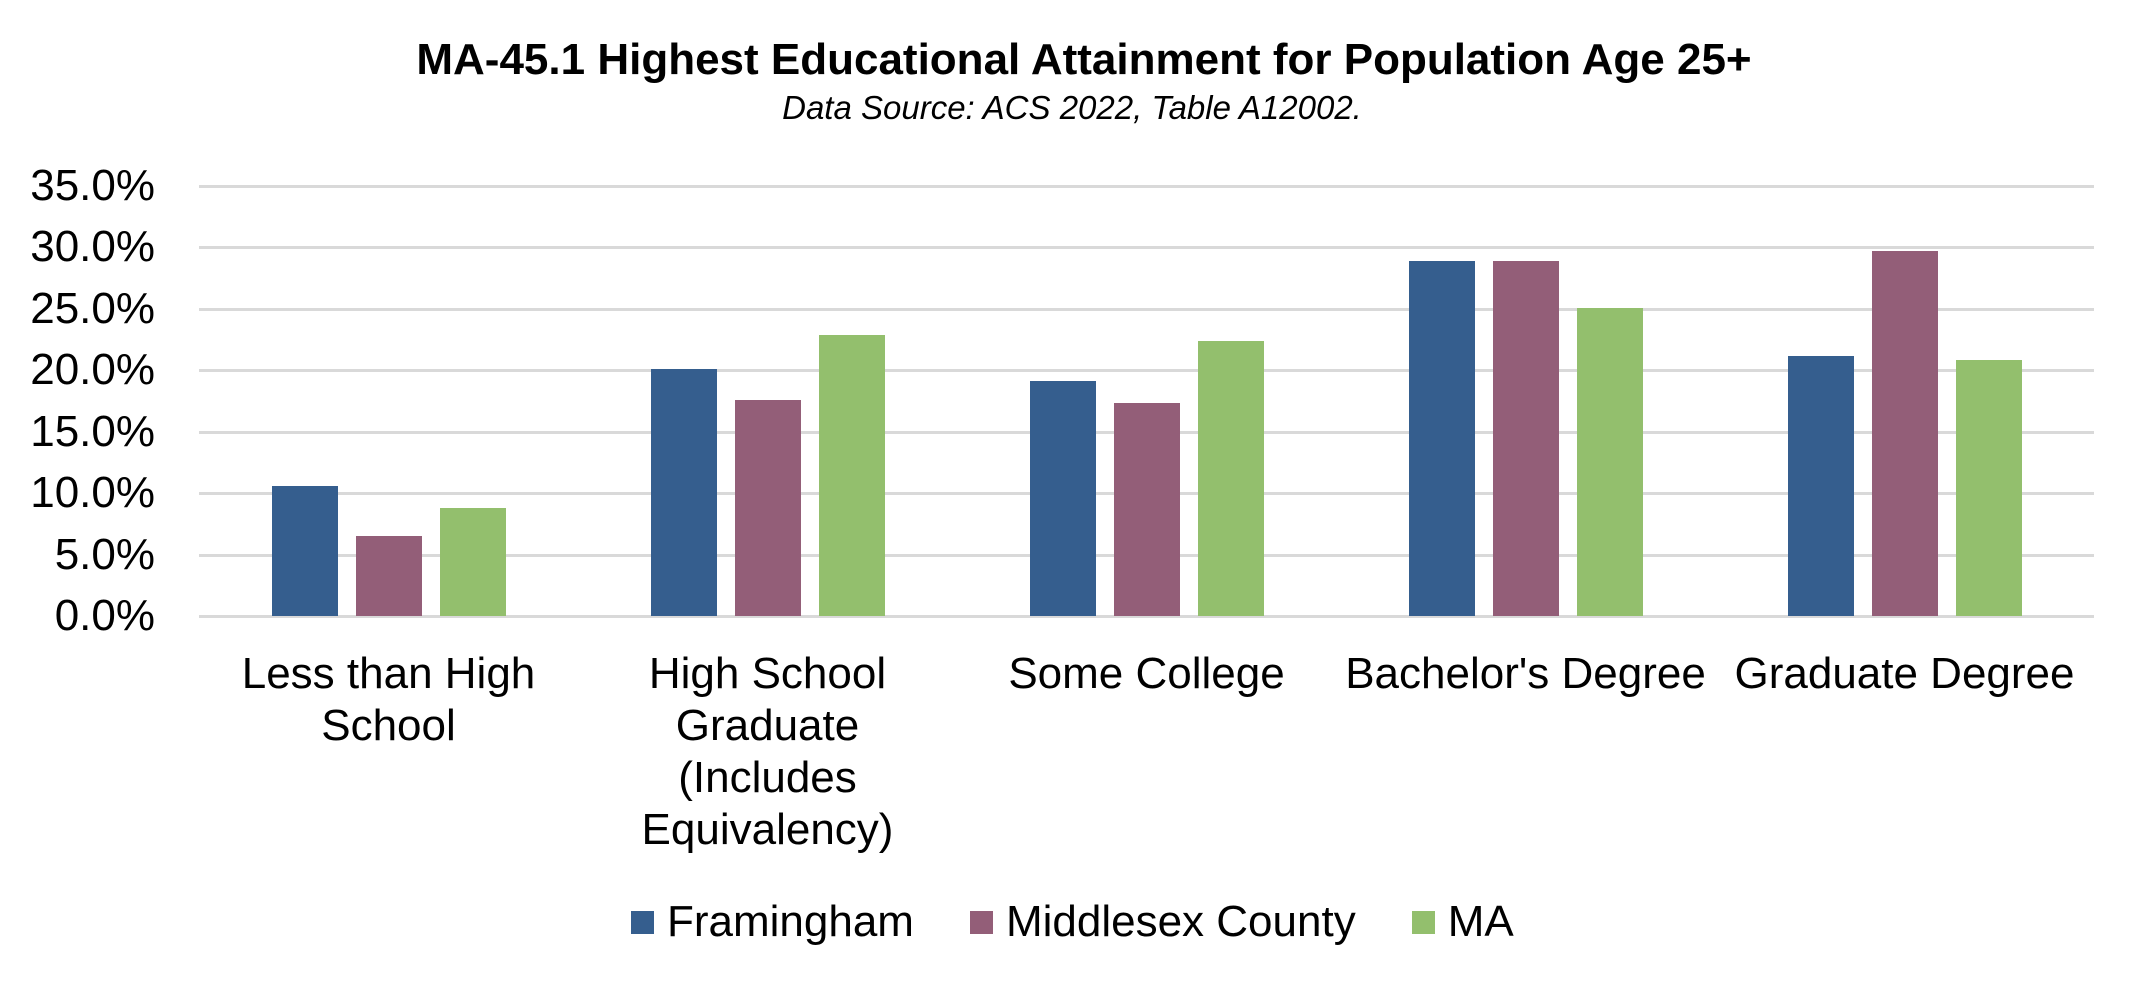 Image resolution: width=2144 pixels, height=989 pixels. I want to click on legend-item-ma: MA, so click(1462, 922).